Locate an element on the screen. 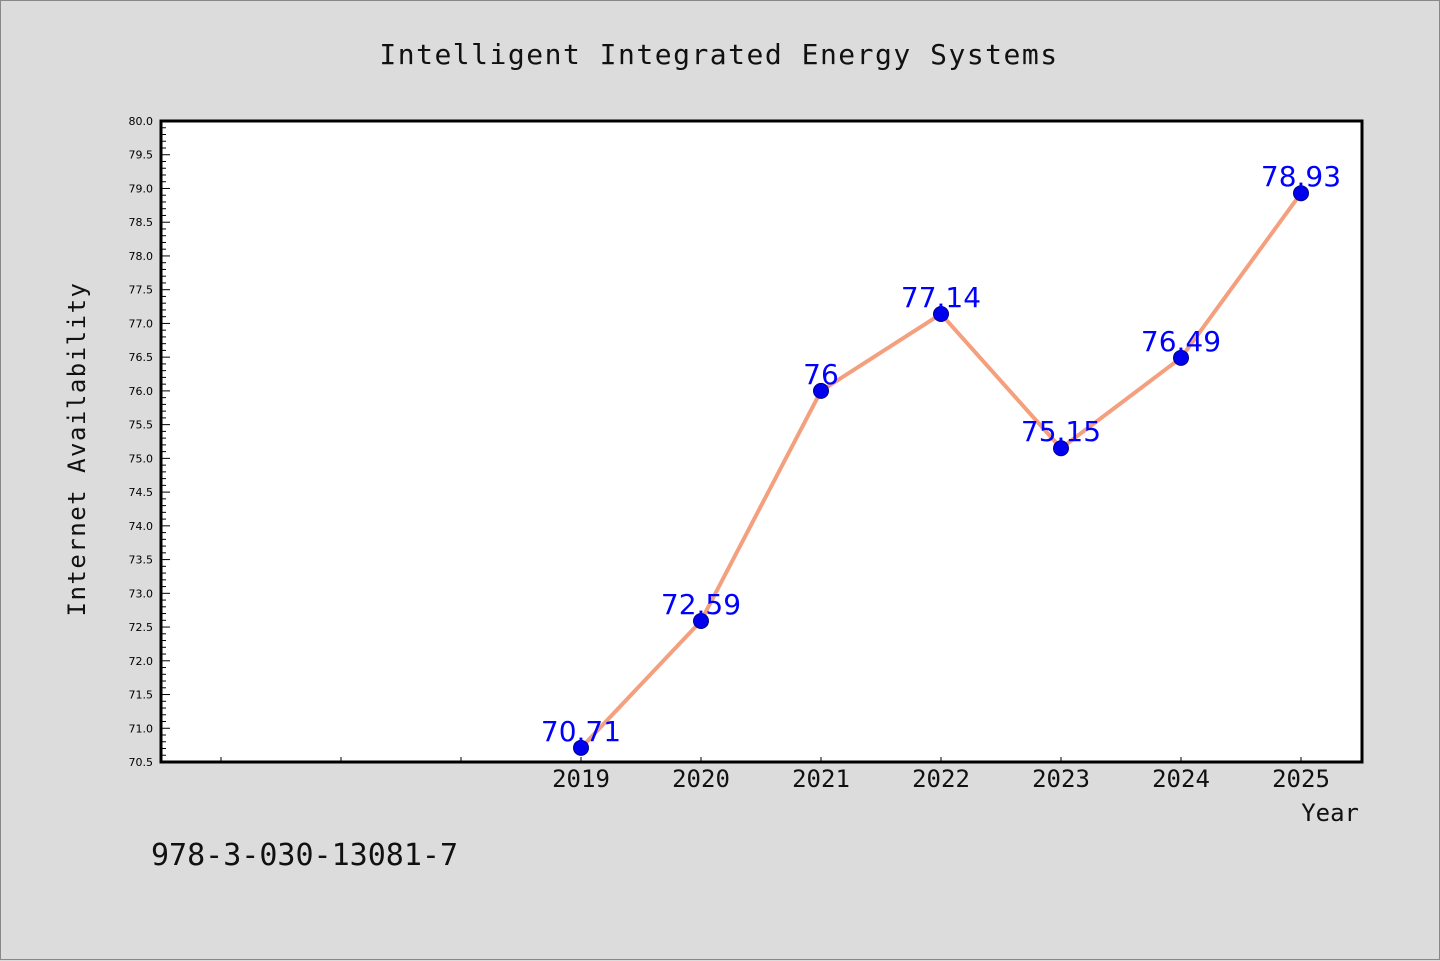 Image resolution: width=1440 pixels, height=961 pixels. y-tick-label: 70.5 is located at coordinates (141, 762).